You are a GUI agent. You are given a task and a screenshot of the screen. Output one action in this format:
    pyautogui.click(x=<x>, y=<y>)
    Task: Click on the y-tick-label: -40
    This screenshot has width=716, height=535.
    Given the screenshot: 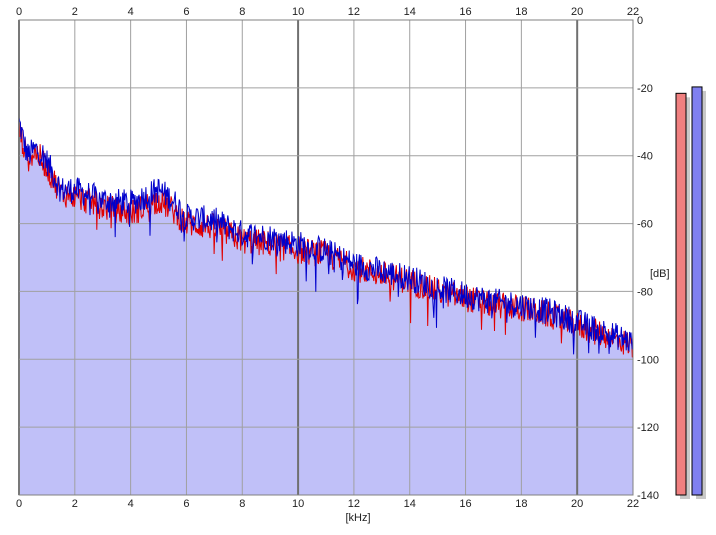 What is the action you would take?
    pyautogui.click(x=645, y=157)
    